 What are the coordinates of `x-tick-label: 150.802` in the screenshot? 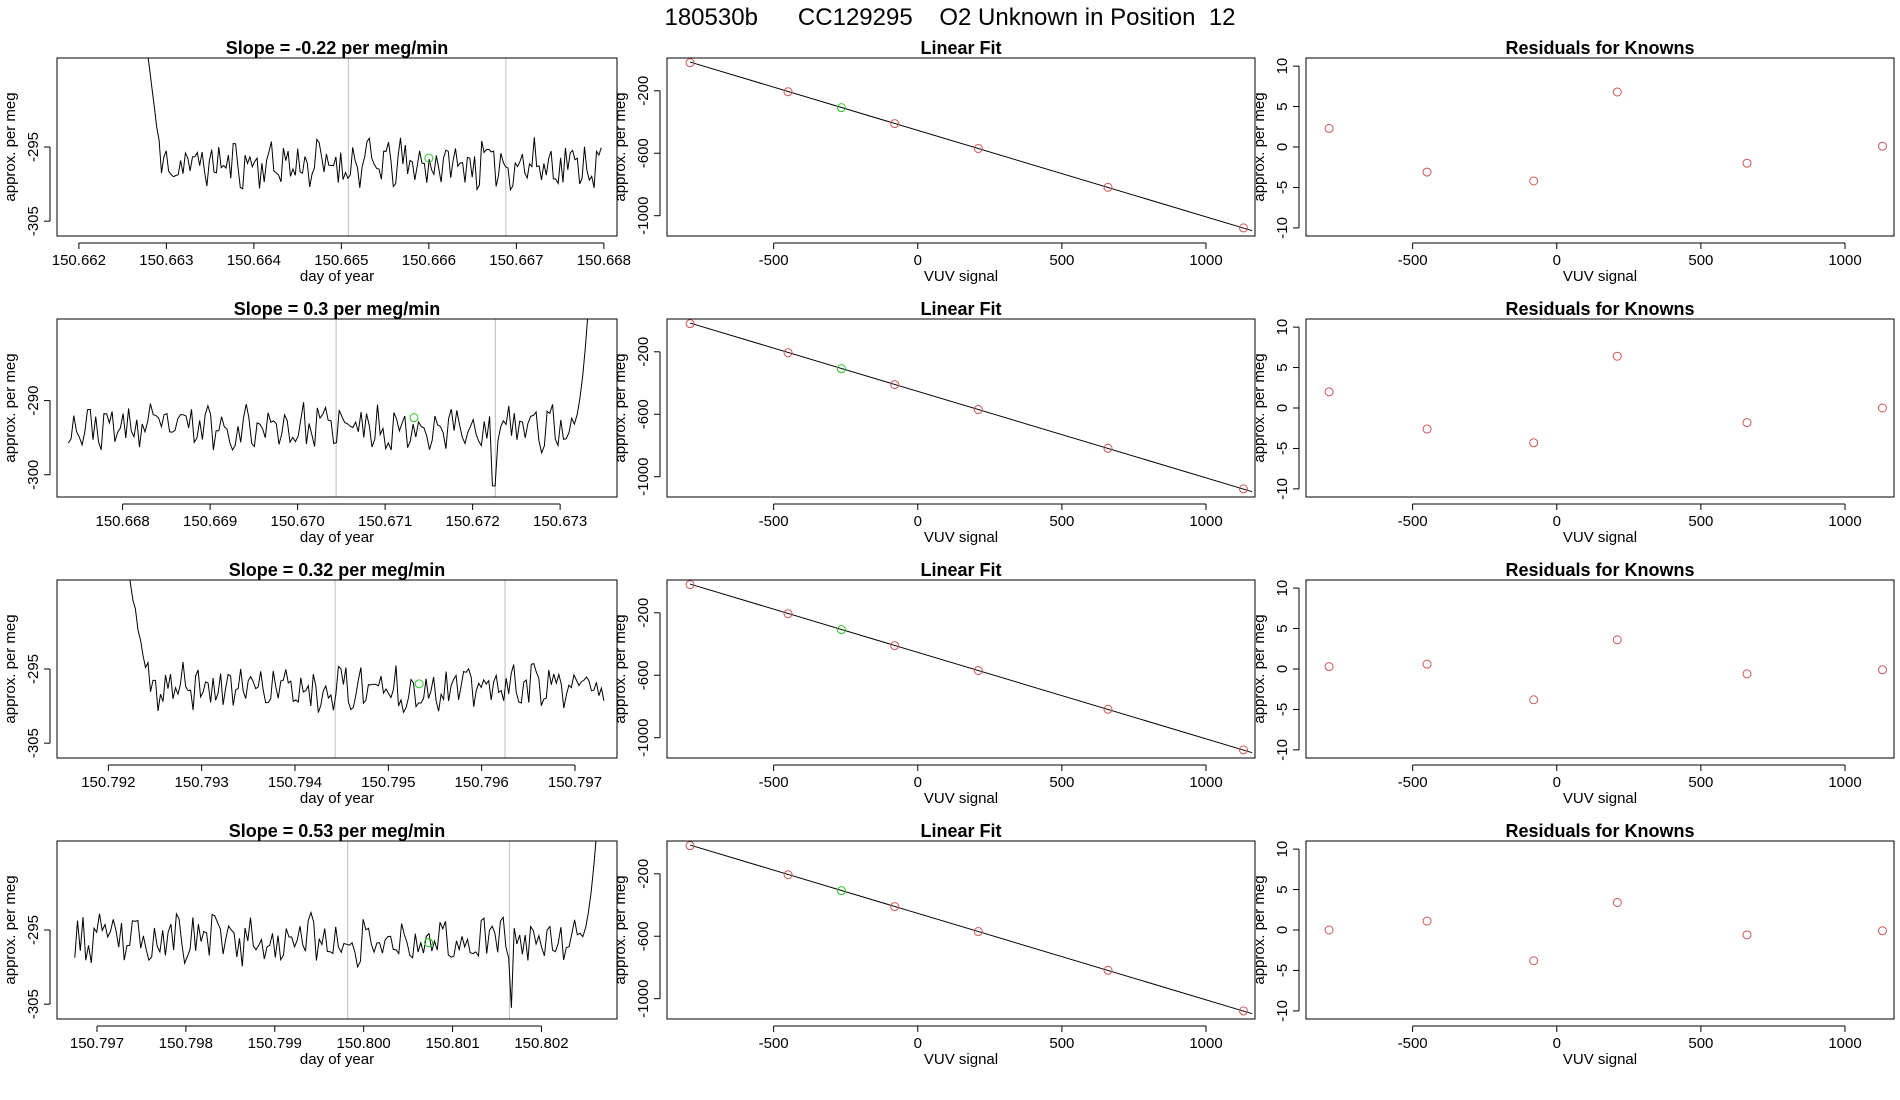 It's located at (541, 1043).